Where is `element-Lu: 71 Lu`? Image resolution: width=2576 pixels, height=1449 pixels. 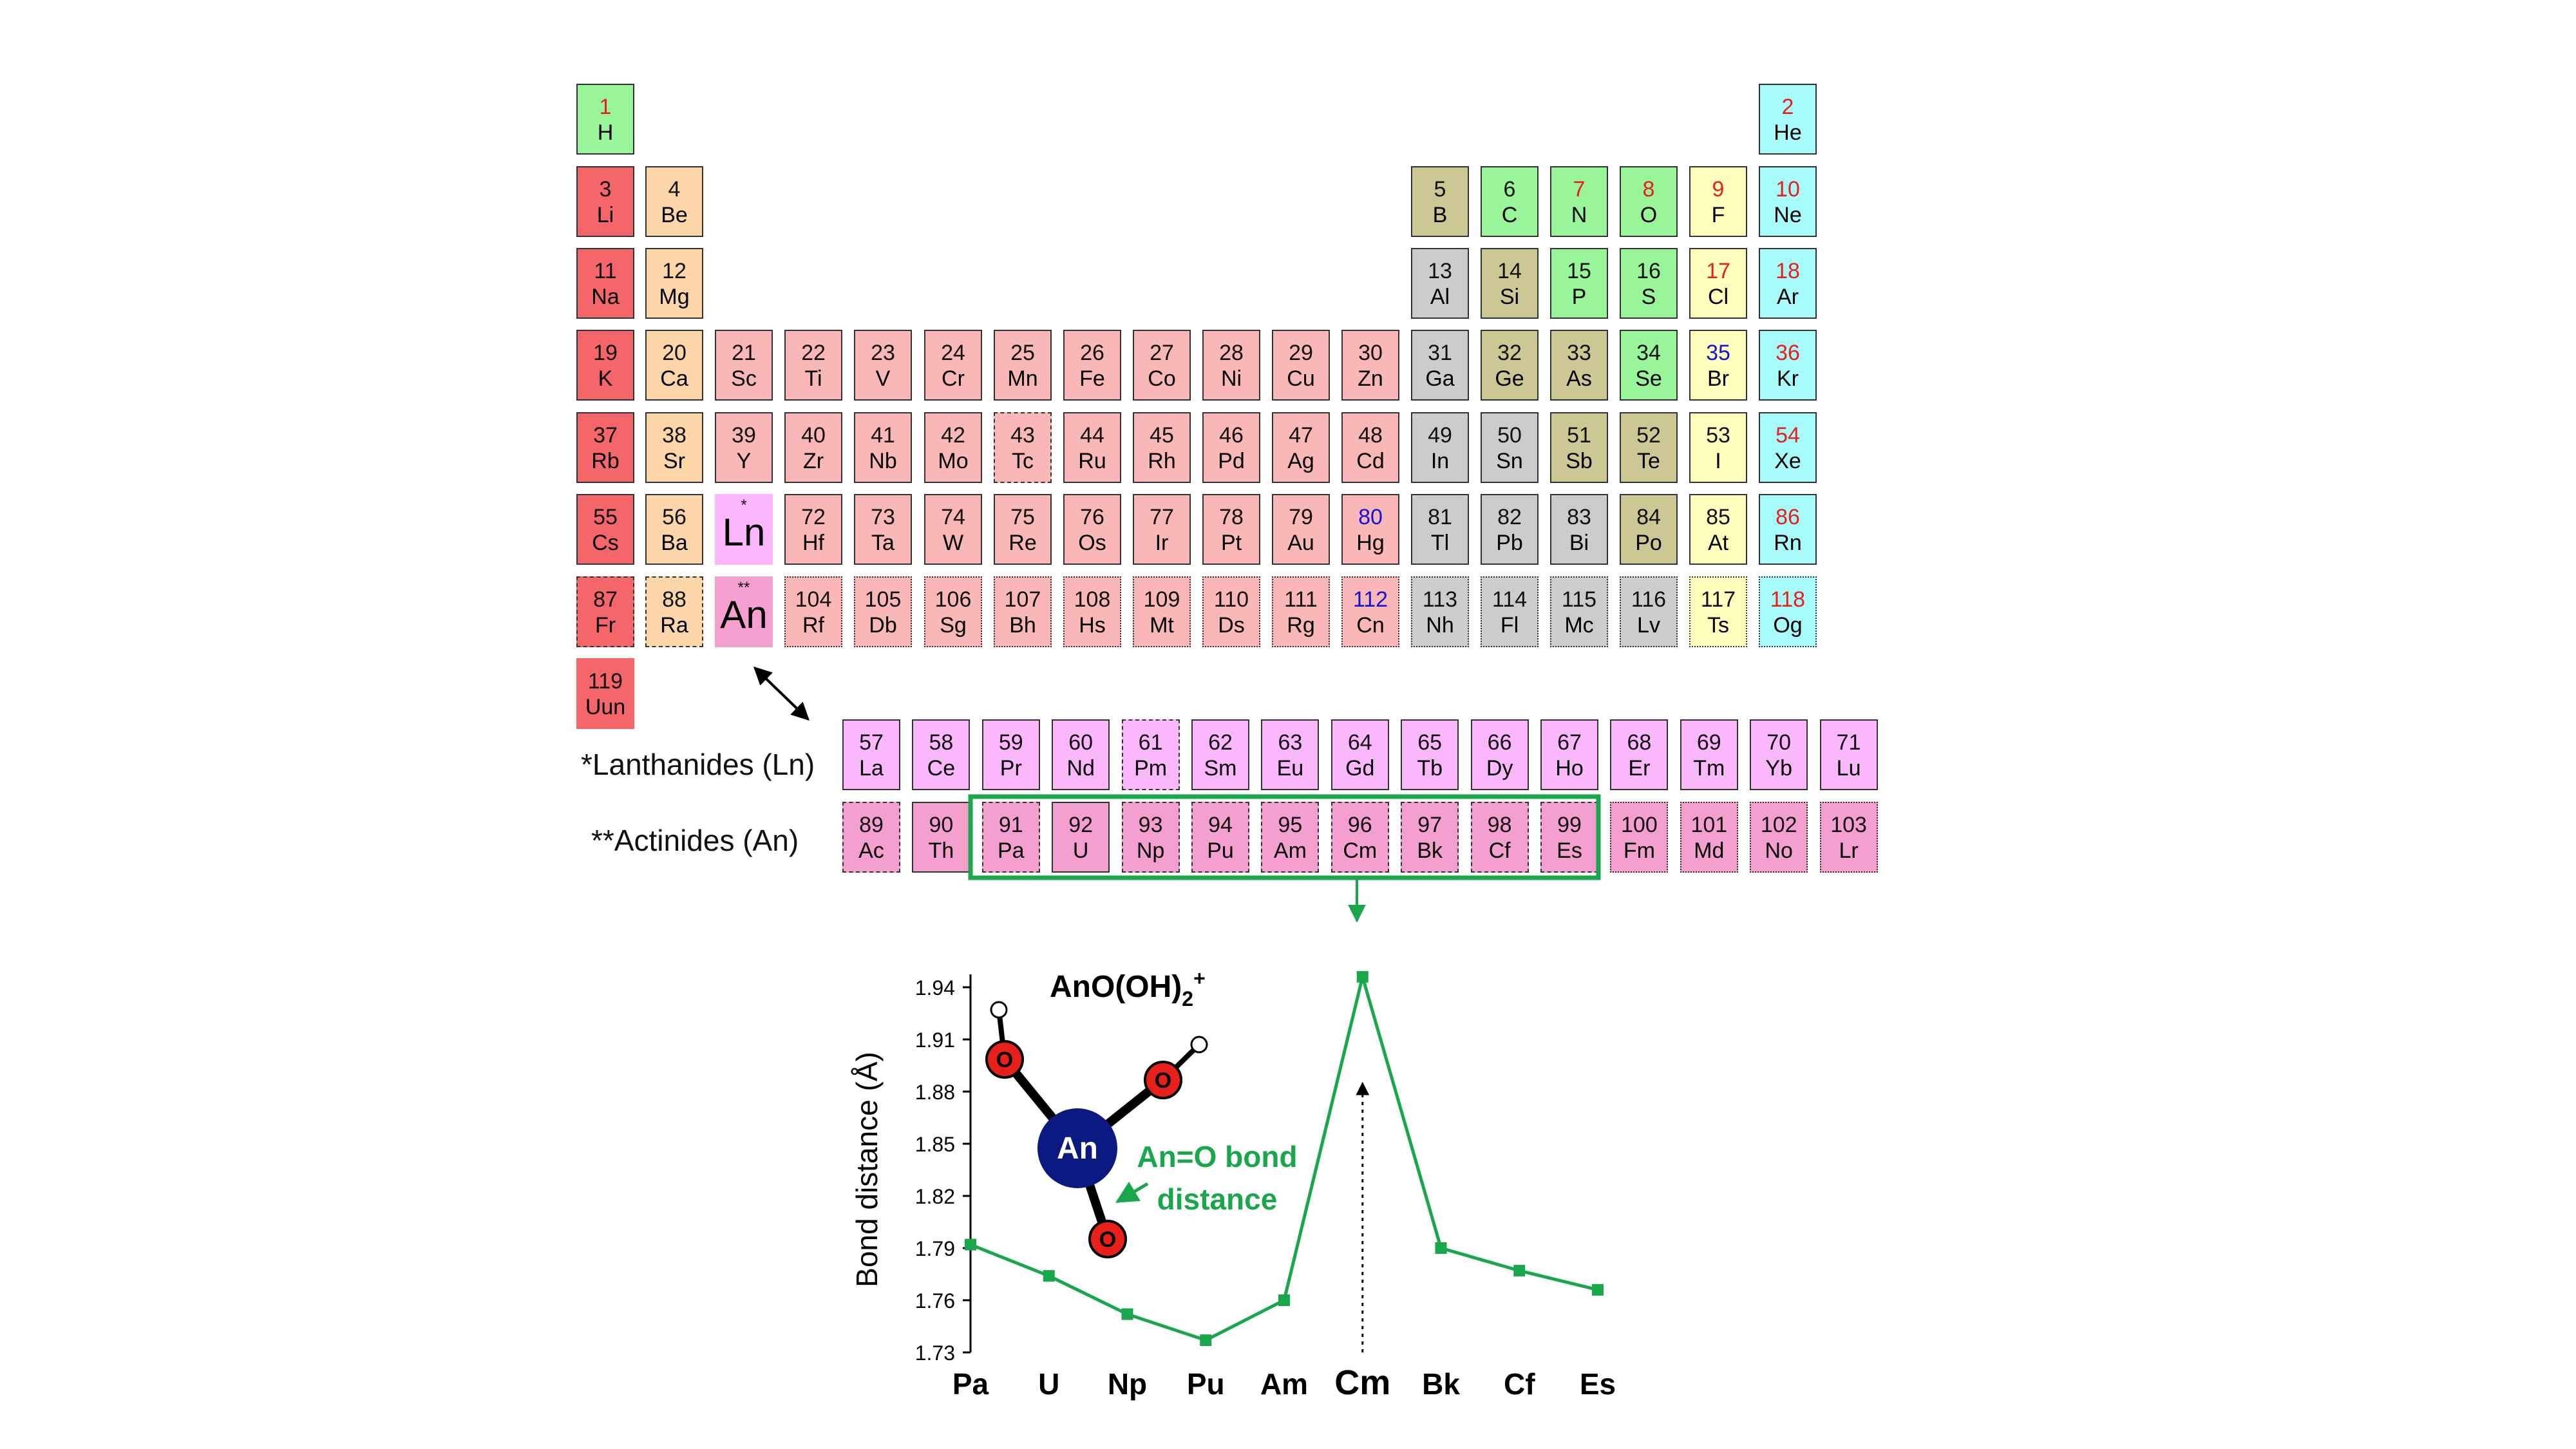
element-Lu: 71 Lu is located at coordinates (1849, 754).